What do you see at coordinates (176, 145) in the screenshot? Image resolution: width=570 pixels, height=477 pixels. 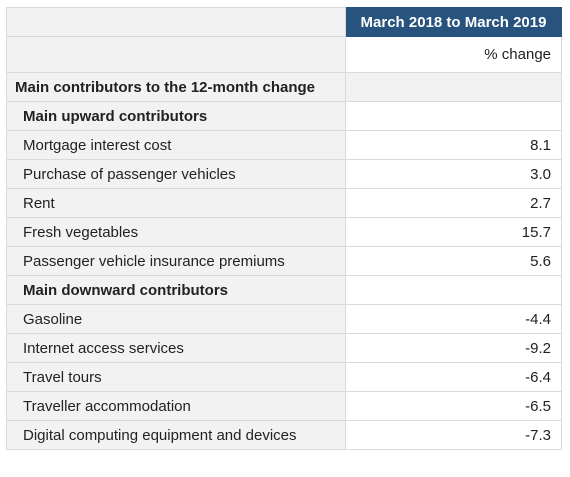 I see `item-label: Mortgage interest cost` at bounding box center [176, 145].